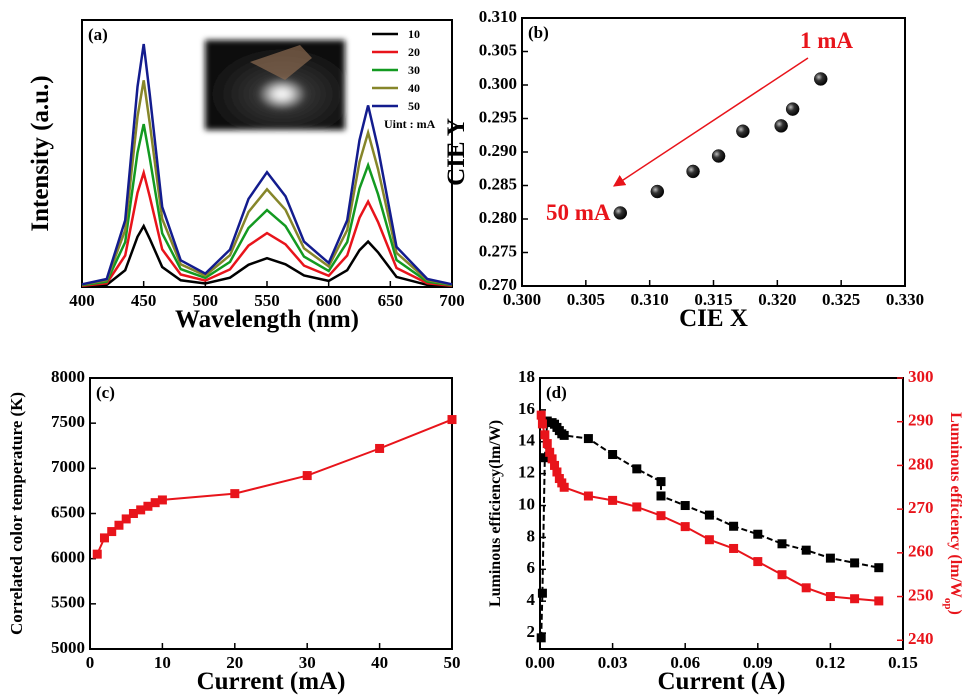  Describe the element at coordinates (414, 88) in the screenshot. I see `legend-label: 40` at that location.